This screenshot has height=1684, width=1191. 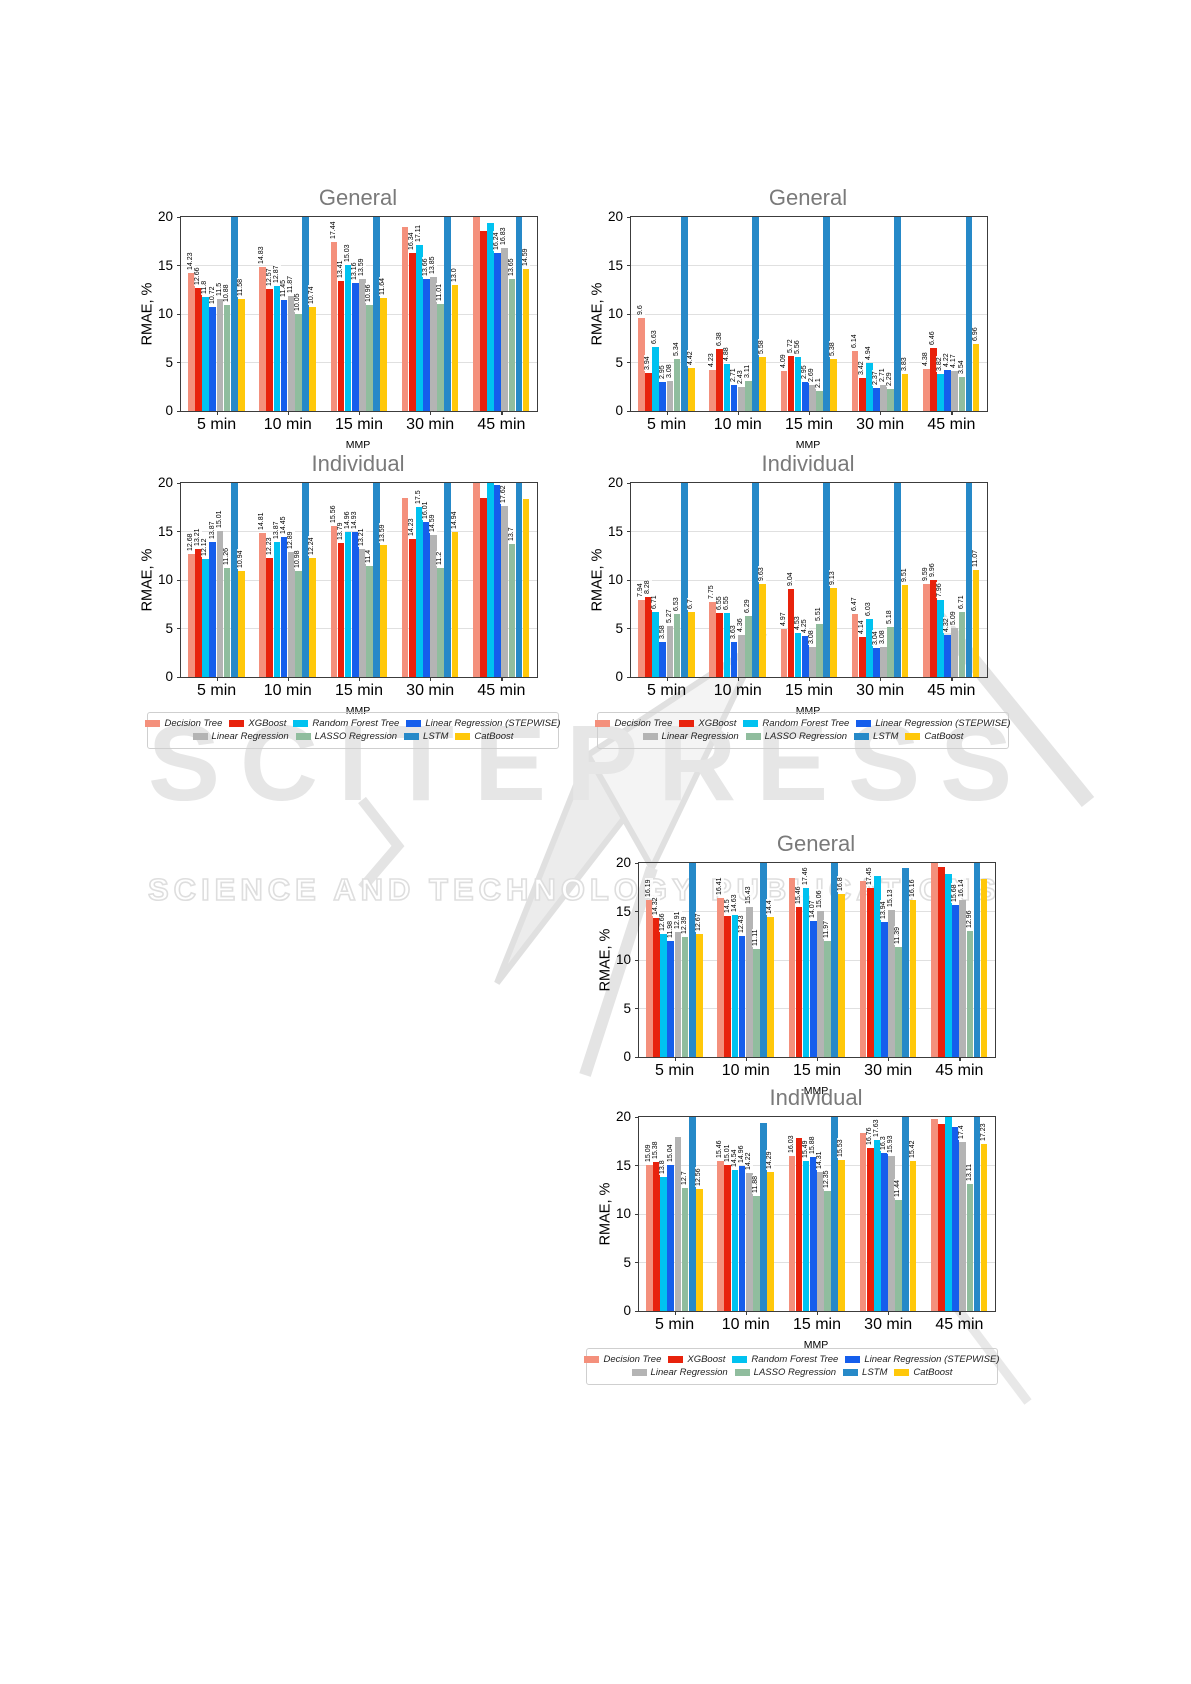 What do you see at coordinates (734, 903) in the screenshot?
I see `bar-value-label: 14.63` at bounding box center [734, 903].